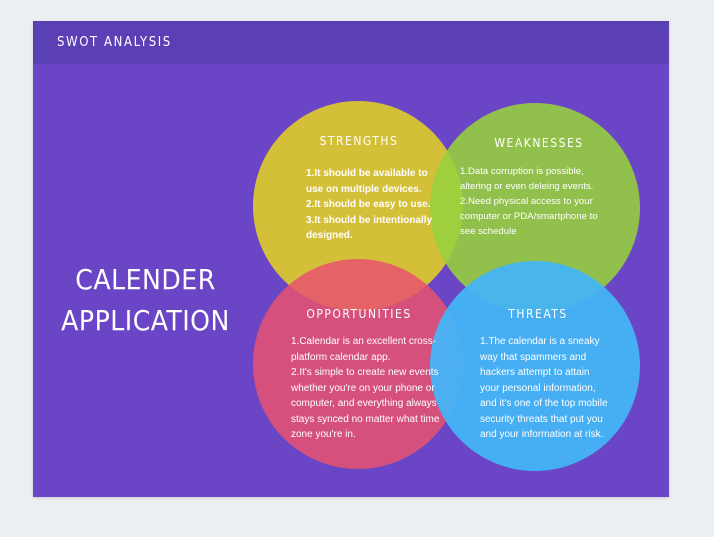 This screenshot has width=714, height=537. Describe the element at coordinates (359, 141) in the screenshot. I see `strengths-title: STRENGTHS` at that location.